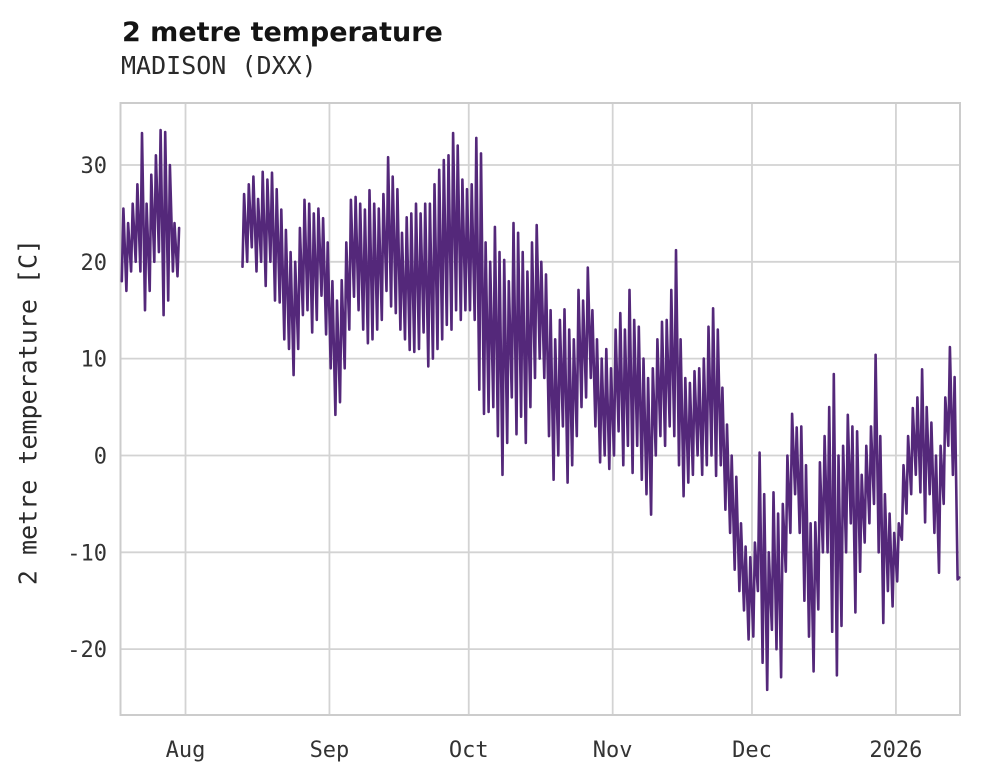  What do you see at coordinates (282, 32) in the screenshot?
I see `chart-title: 2 metre temperature` at bounding box center [282, 32].